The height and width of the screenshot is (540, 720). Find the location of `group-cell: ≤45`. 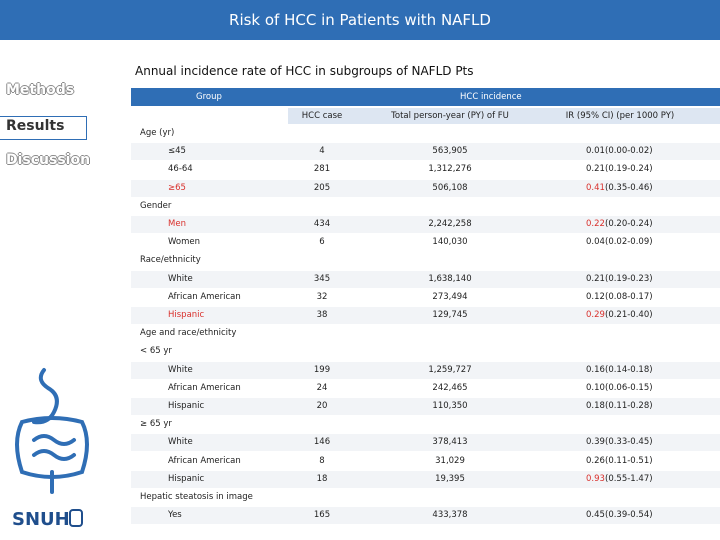

group-cell: ≤45 is located at coordinates (177, 151).